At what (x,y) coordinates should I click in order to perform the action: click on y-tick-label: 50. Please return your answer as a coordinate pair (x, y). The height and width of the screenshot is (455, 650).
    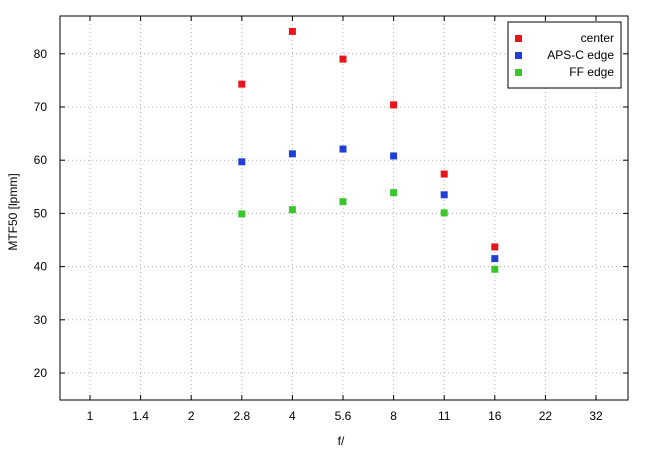
    Looking at the image, I should click on (41, 213).